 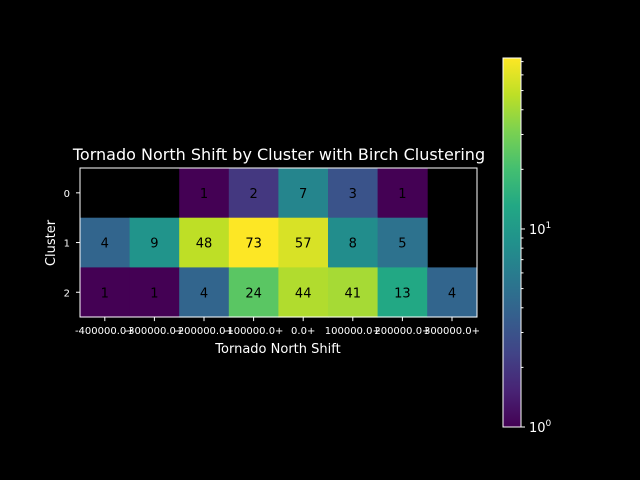 I want to click on cell-value-label: 48, so click(x=204, y=244).